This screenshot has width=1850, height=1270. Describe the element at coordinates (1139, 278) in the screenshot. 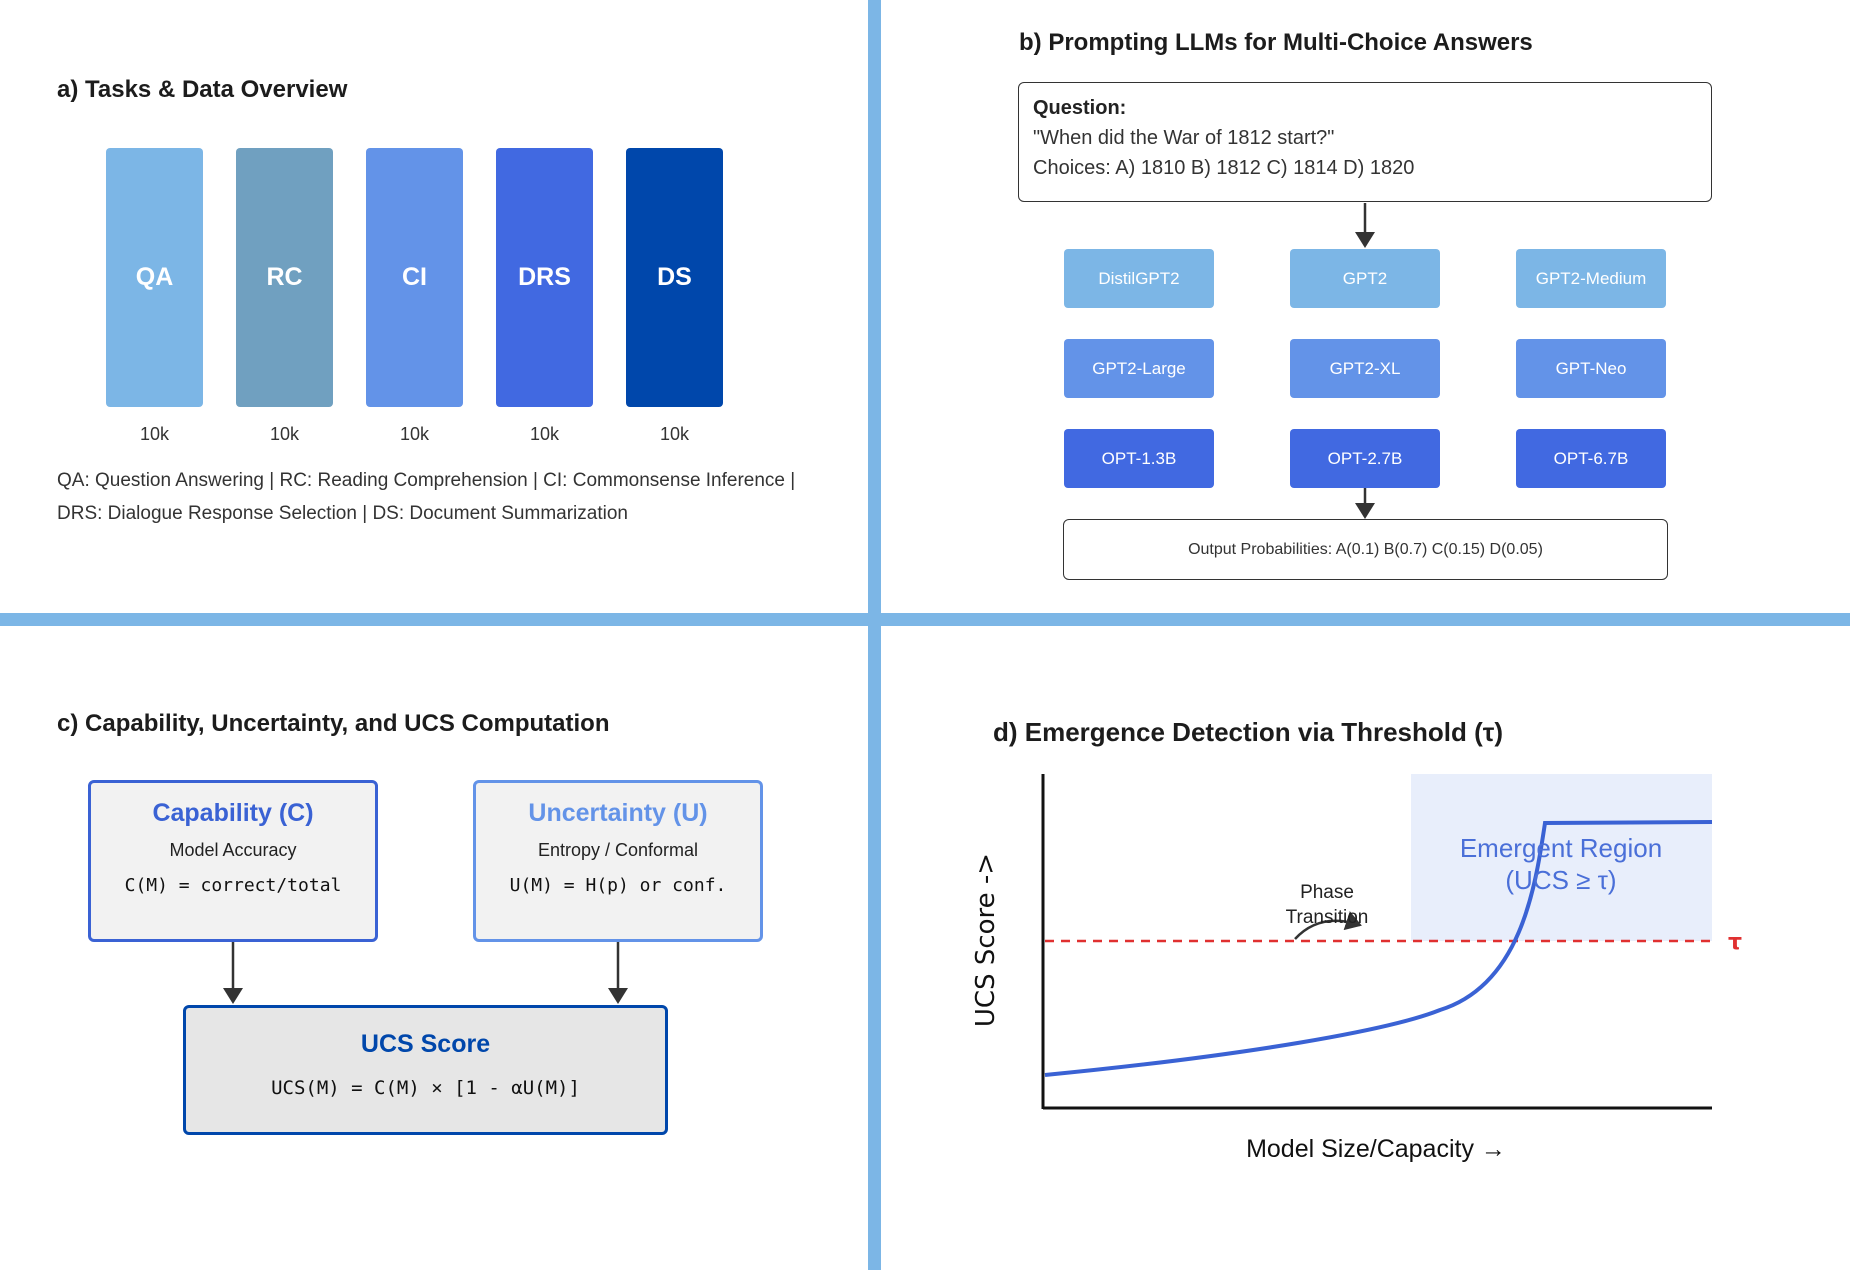

I see `model-box-distilgpt2: DistilGPT2` at that location.